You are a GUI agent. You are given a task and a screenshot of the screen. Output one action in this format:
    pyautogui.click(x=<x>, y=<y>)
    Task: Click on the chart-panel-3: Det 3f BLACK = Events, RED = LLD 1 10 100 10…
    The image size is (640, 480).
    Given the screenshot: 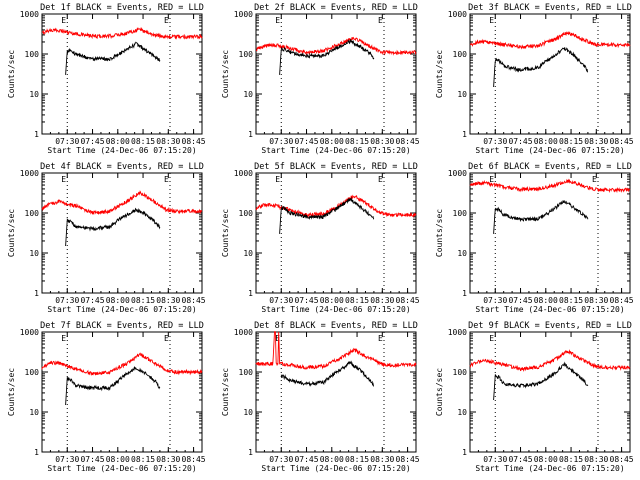 What is the action you would take?
    pyautogui.click(x=534, y=79)
    